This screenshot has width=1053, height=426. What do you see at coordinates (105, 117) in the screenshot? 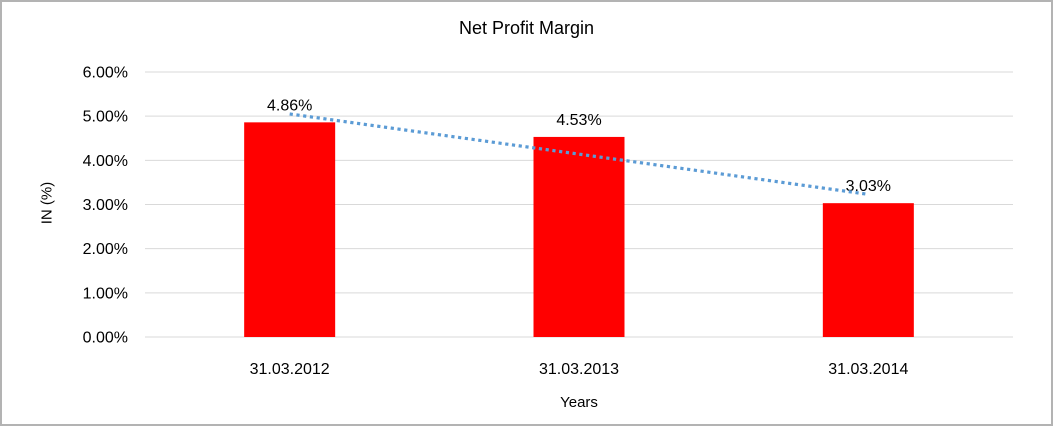
I see `y-tick-label: 5.00%` at bounding box center [105, 117].